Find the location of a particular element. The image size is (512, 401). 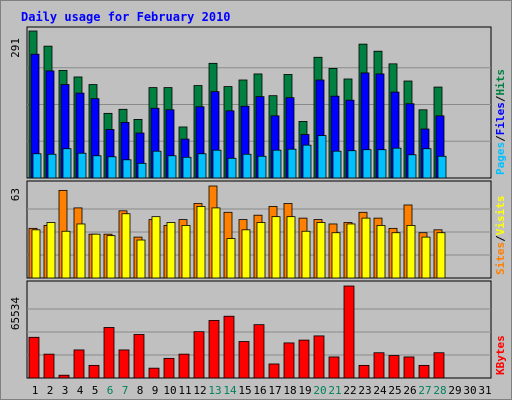

x-tick-label: 2 is located at coordinates (50, 390).